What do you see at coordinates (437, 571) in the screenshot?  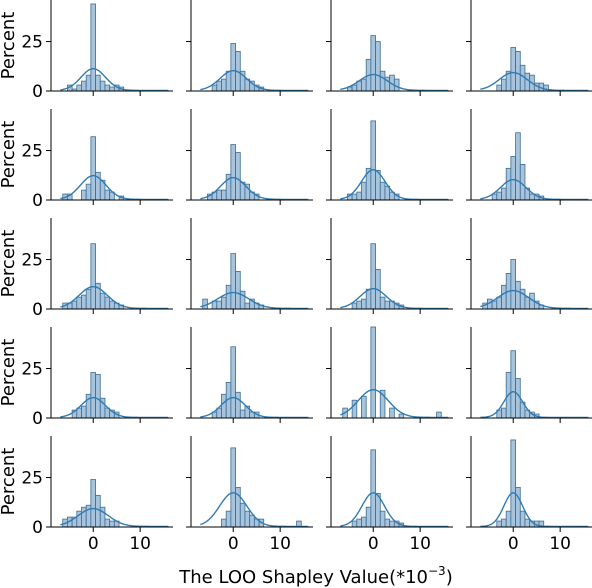 I see `x-axis-label-exponent: −3` at bounding box center [437, 571].